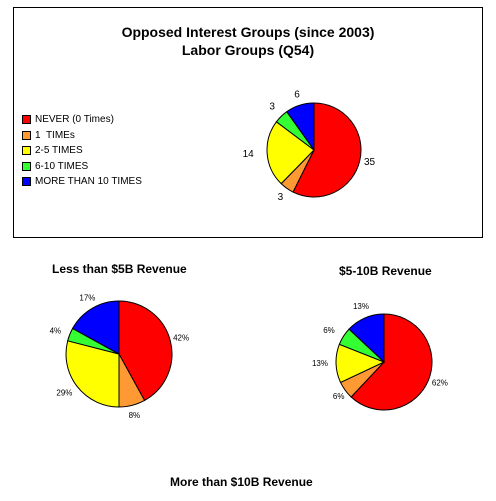  What do you see at coordinates (87, 298) in the screenshot?
I see `pie-1-label-4: 17%` at bounding box center [87, 298].